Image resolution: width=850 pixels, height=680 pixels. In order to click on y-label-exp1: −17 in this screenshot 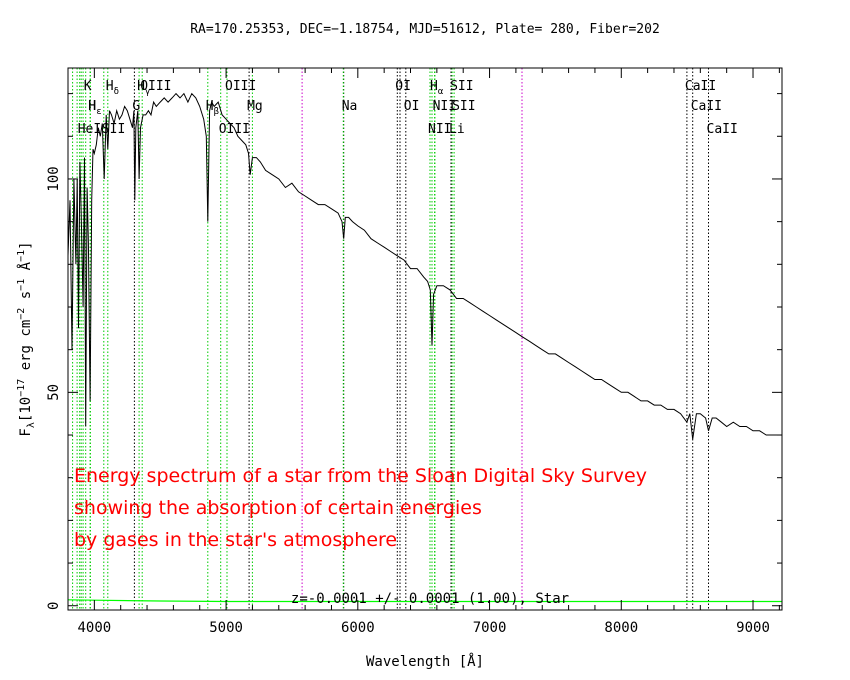, I will do `click(21, 388)`.